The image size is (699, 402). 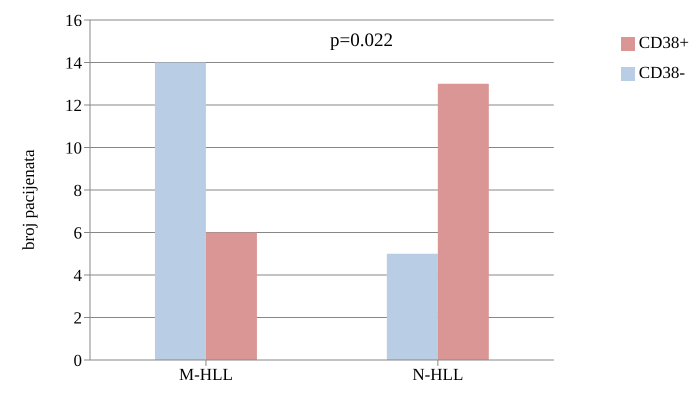 What do you see at coordinates (73, 63) in the screenshot?
I see `y-tick-label: 14` at bounding box center [73, 63].